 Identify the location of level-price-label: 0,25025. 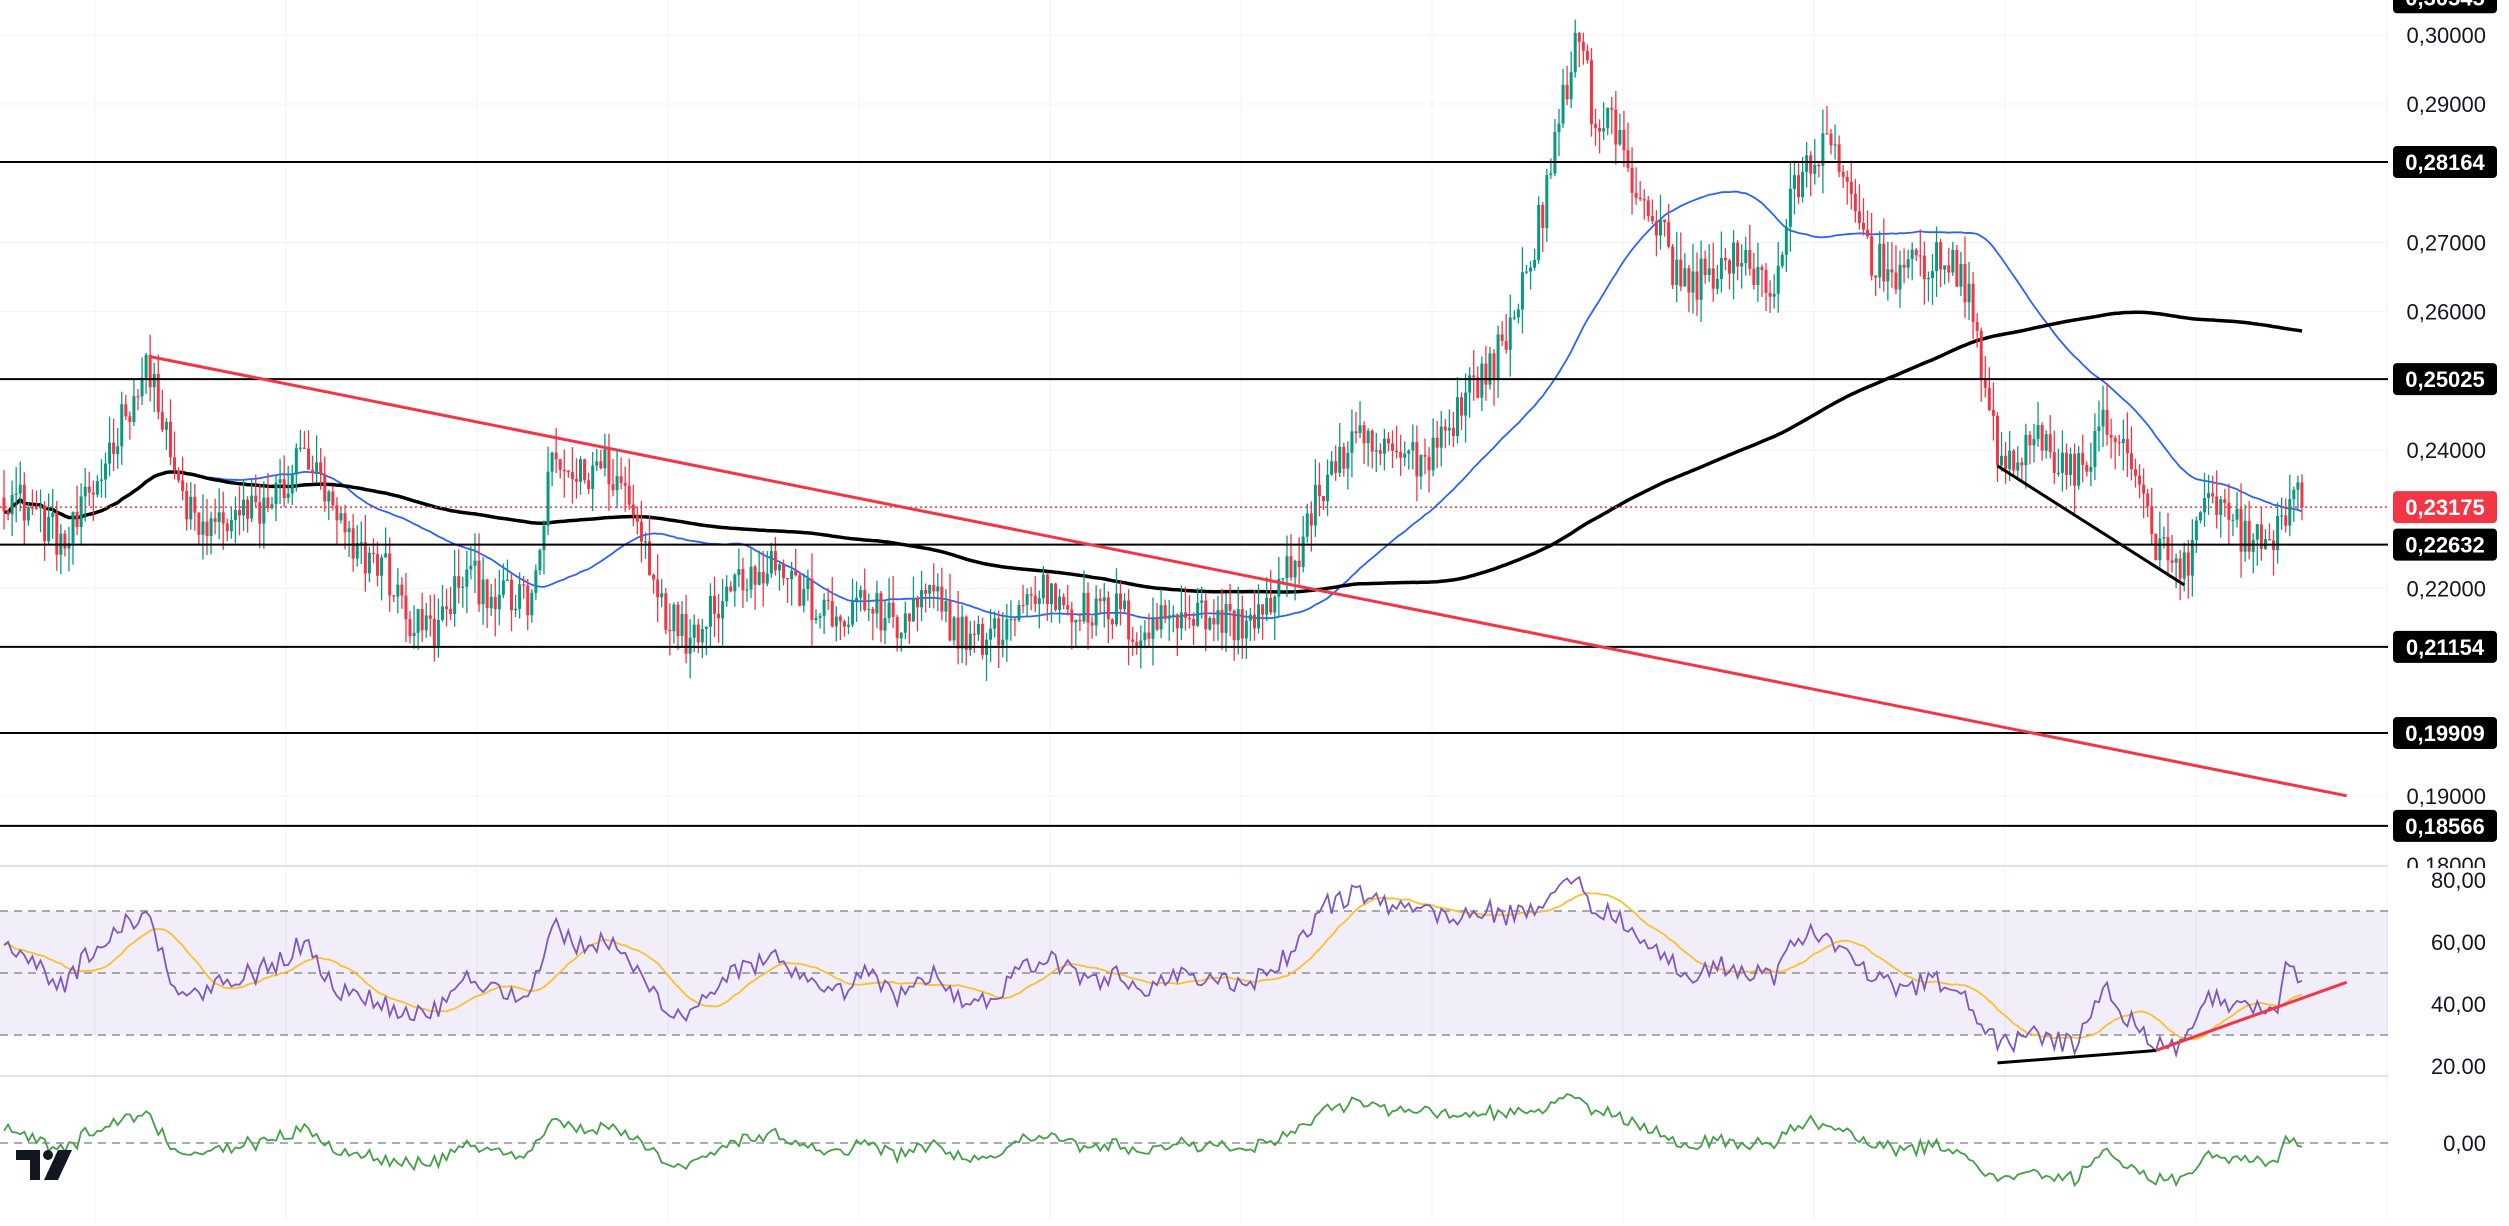
(2445, 379).